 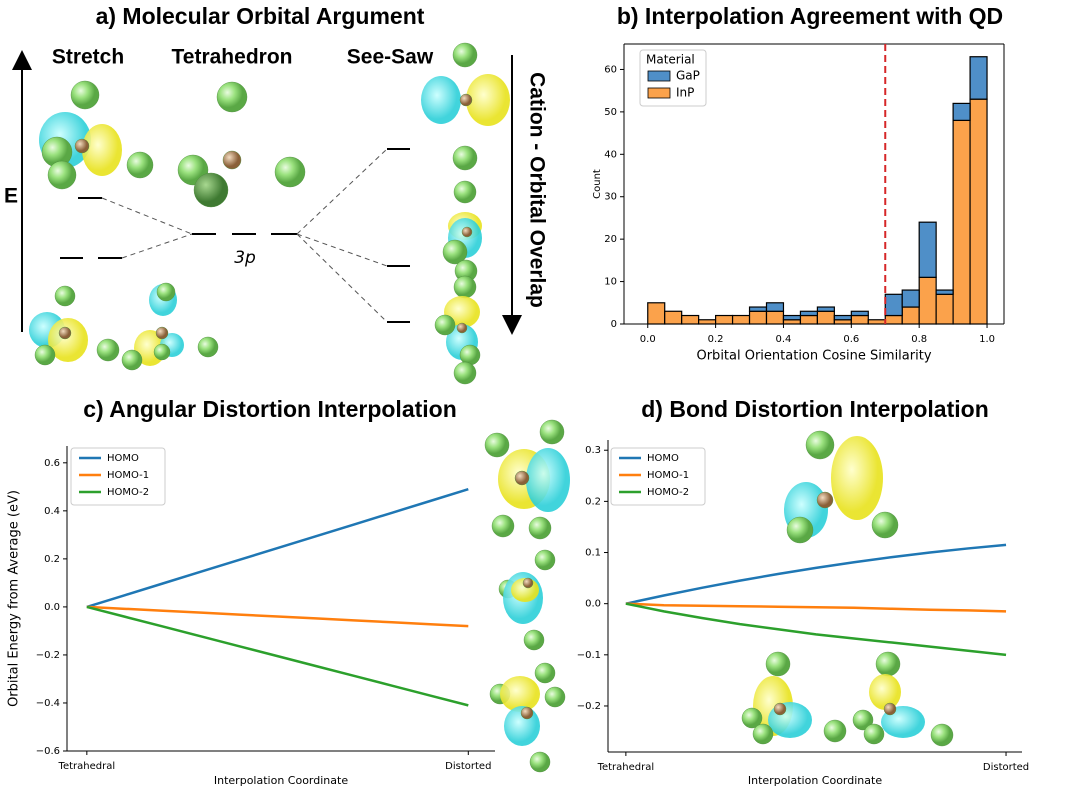 What do you see at coordinates (235, 235) in the screenshot?
I see `energy-levels` at bounding box center [235, 235].